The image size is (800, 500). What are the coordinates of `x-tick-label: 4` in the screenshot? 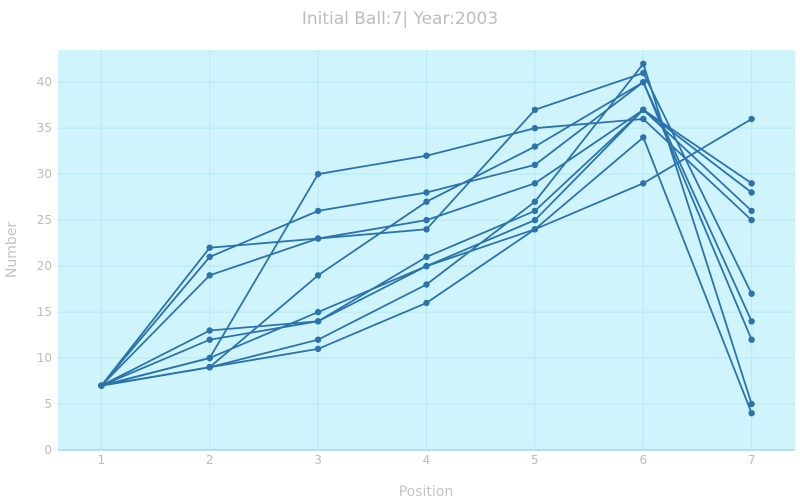 It's located at (427, 460).